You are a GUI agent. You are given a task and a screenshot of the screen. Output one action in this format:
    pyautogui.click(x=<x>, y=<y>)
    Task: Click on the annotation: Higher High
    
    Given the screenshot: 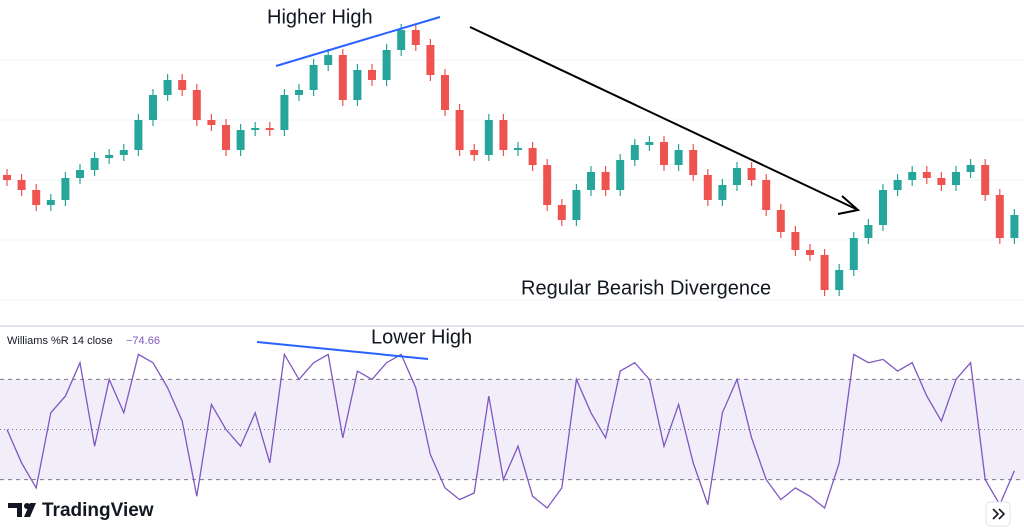 What is the action you would take?
    pyautogui.click(x=320, y=17)
    